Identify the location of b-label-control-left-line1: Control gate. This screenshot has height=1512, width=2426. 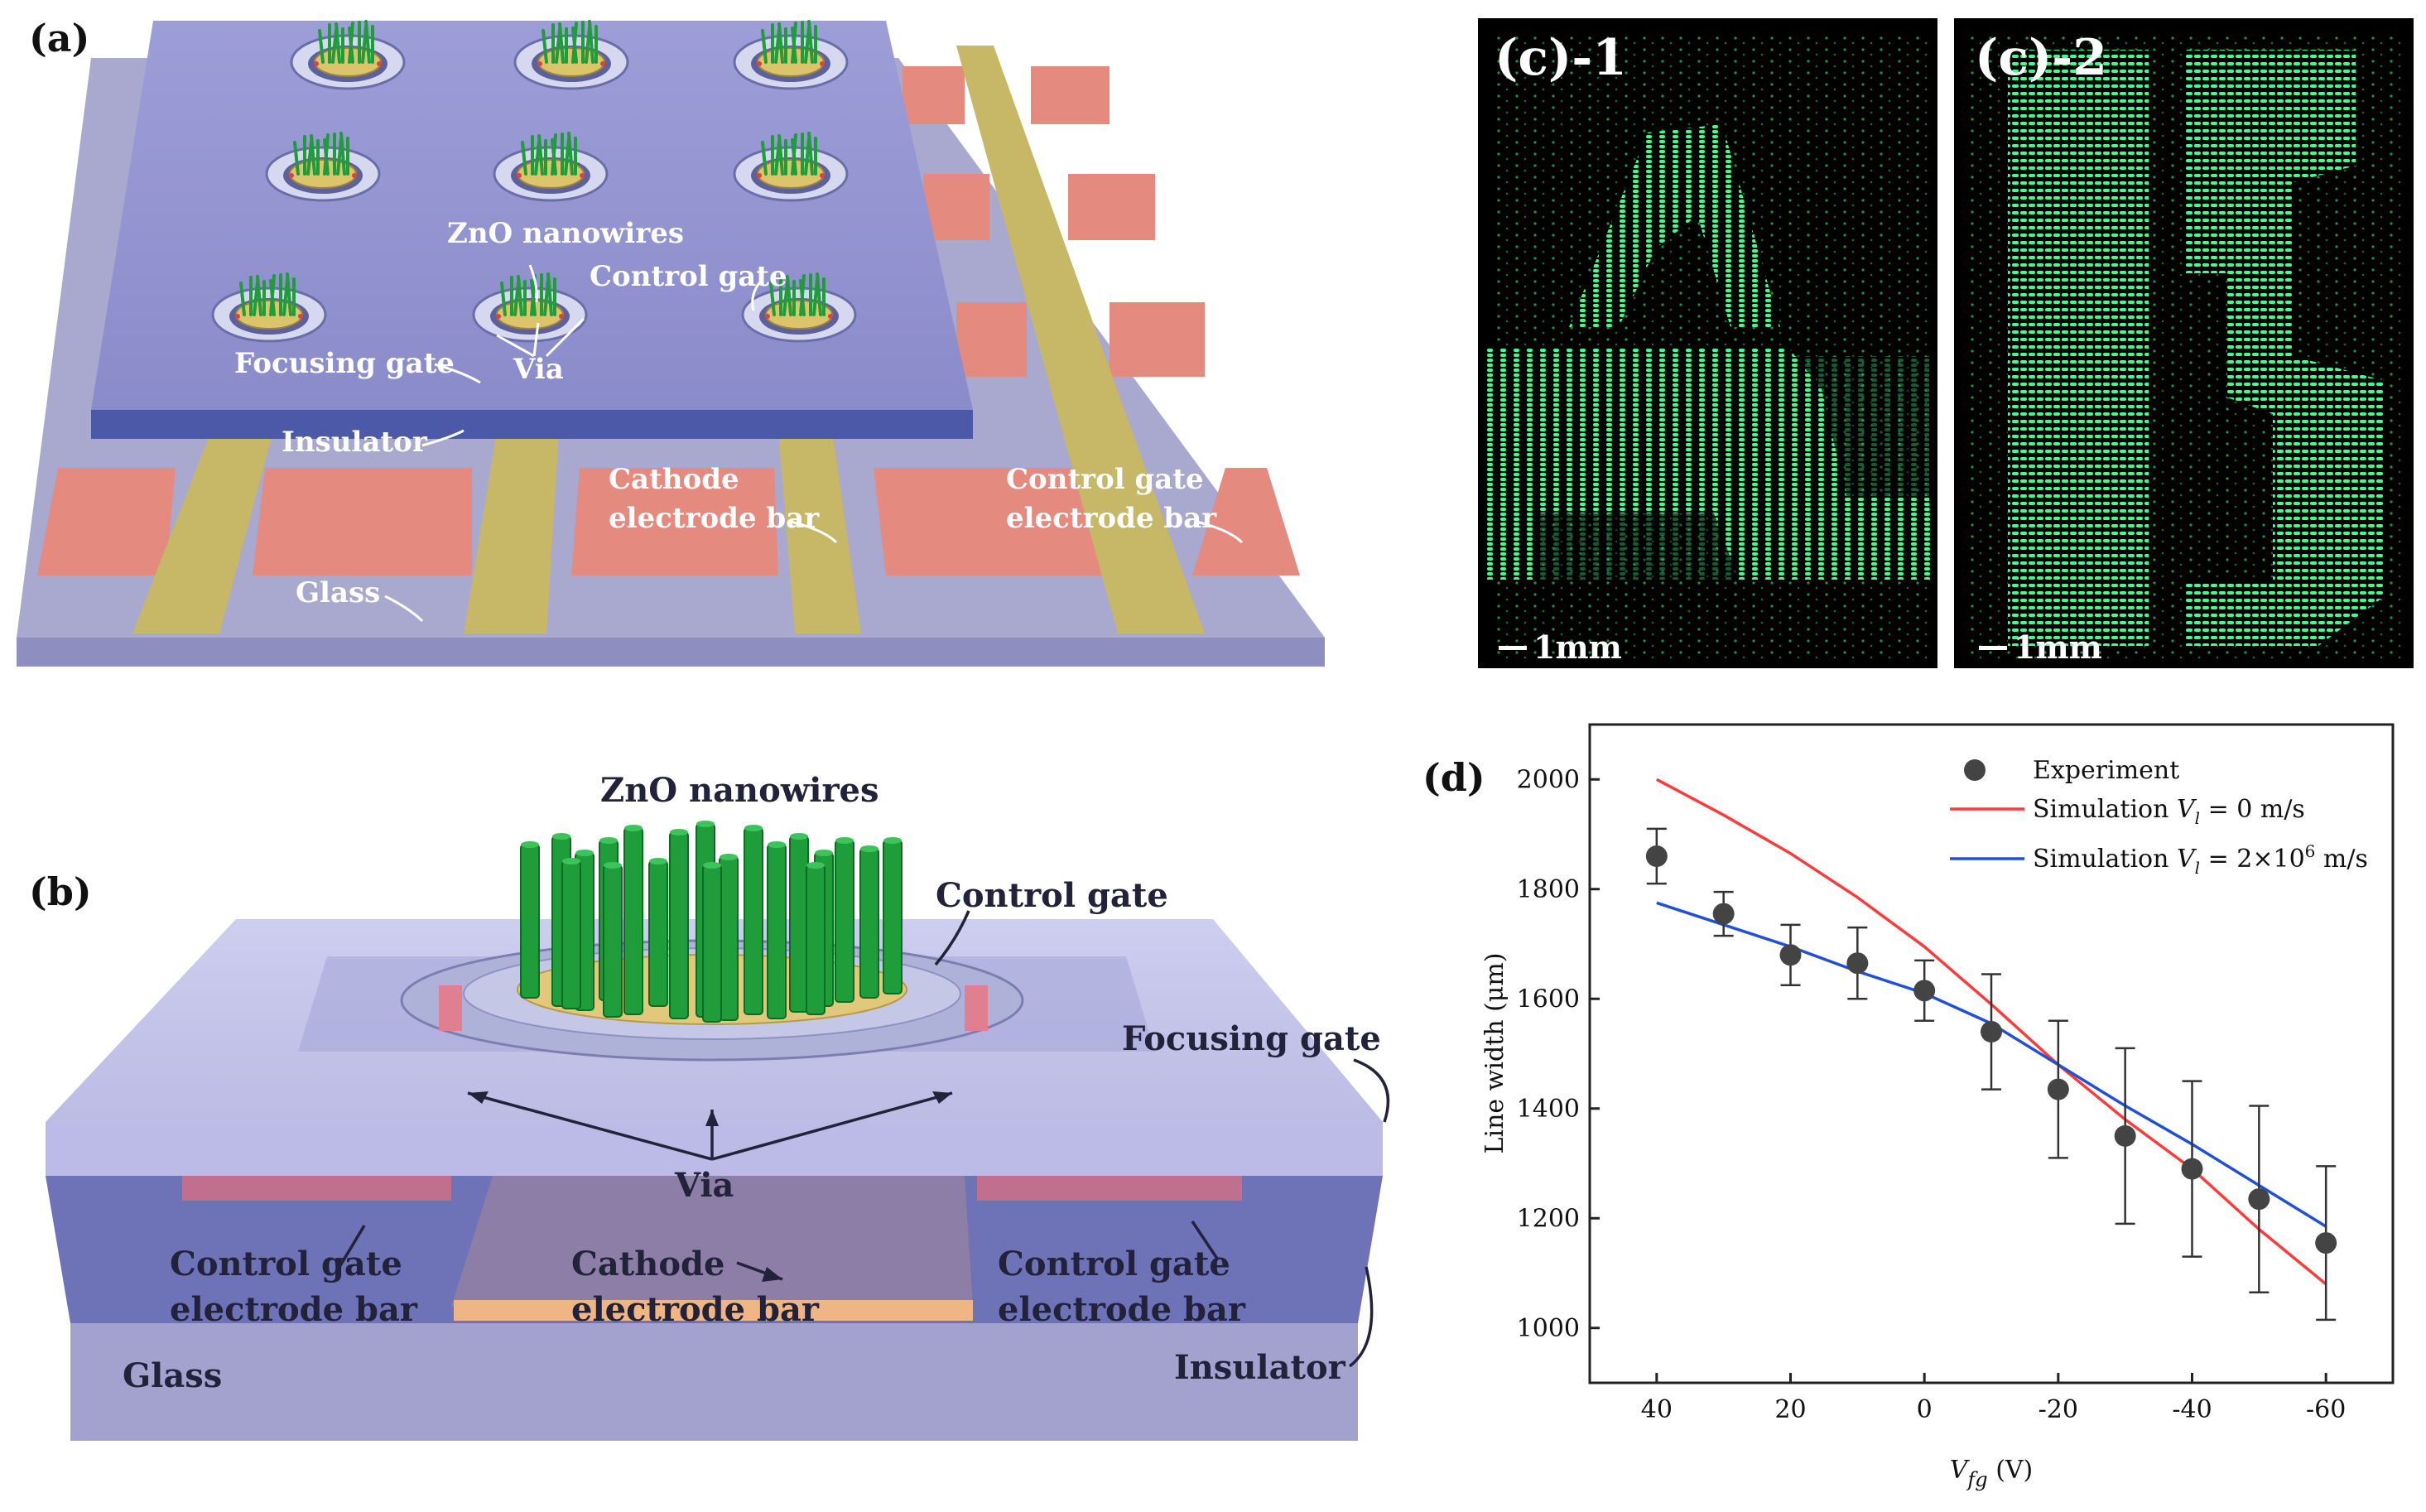
(286, 1264).